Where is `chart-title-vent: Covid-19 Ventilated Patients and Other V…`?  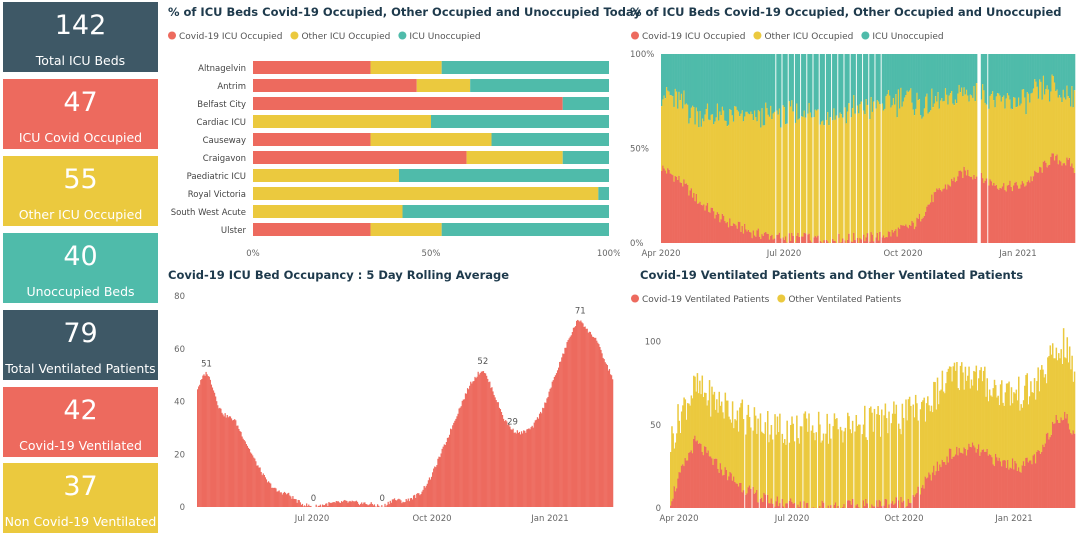 chart-title-vent: Covid-19 Ventilated Patients and Other V… is located at coordinates (831, 275).